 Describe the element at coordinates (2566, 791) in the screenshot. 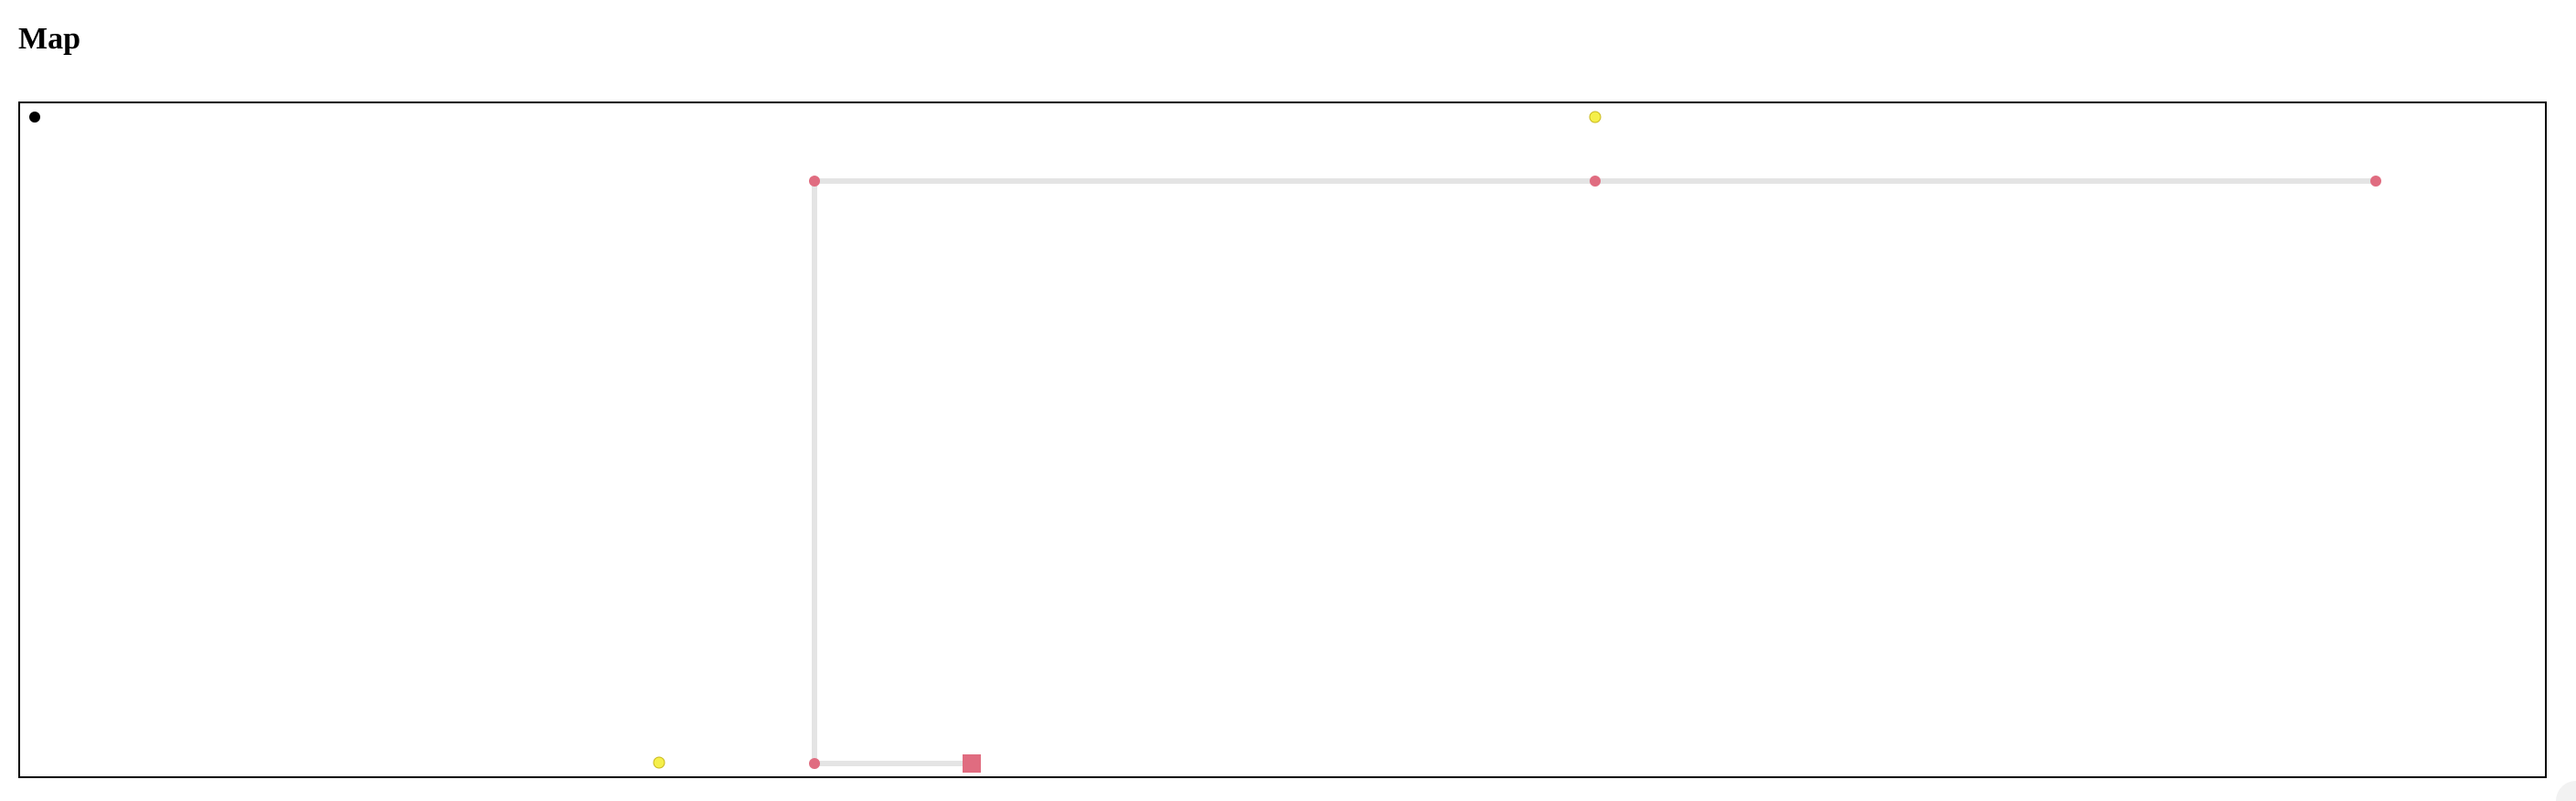

I see `corner-shadow` at that location.